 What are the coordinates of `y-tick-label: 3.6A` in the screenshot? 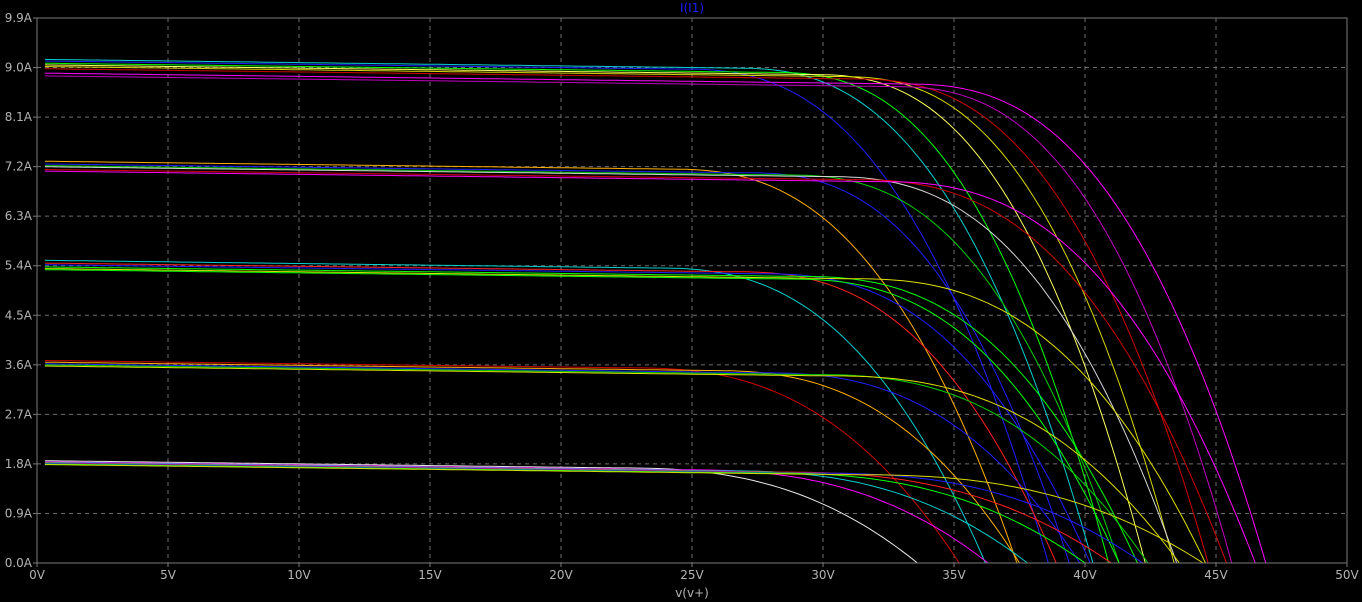 It's located at (19, 365).